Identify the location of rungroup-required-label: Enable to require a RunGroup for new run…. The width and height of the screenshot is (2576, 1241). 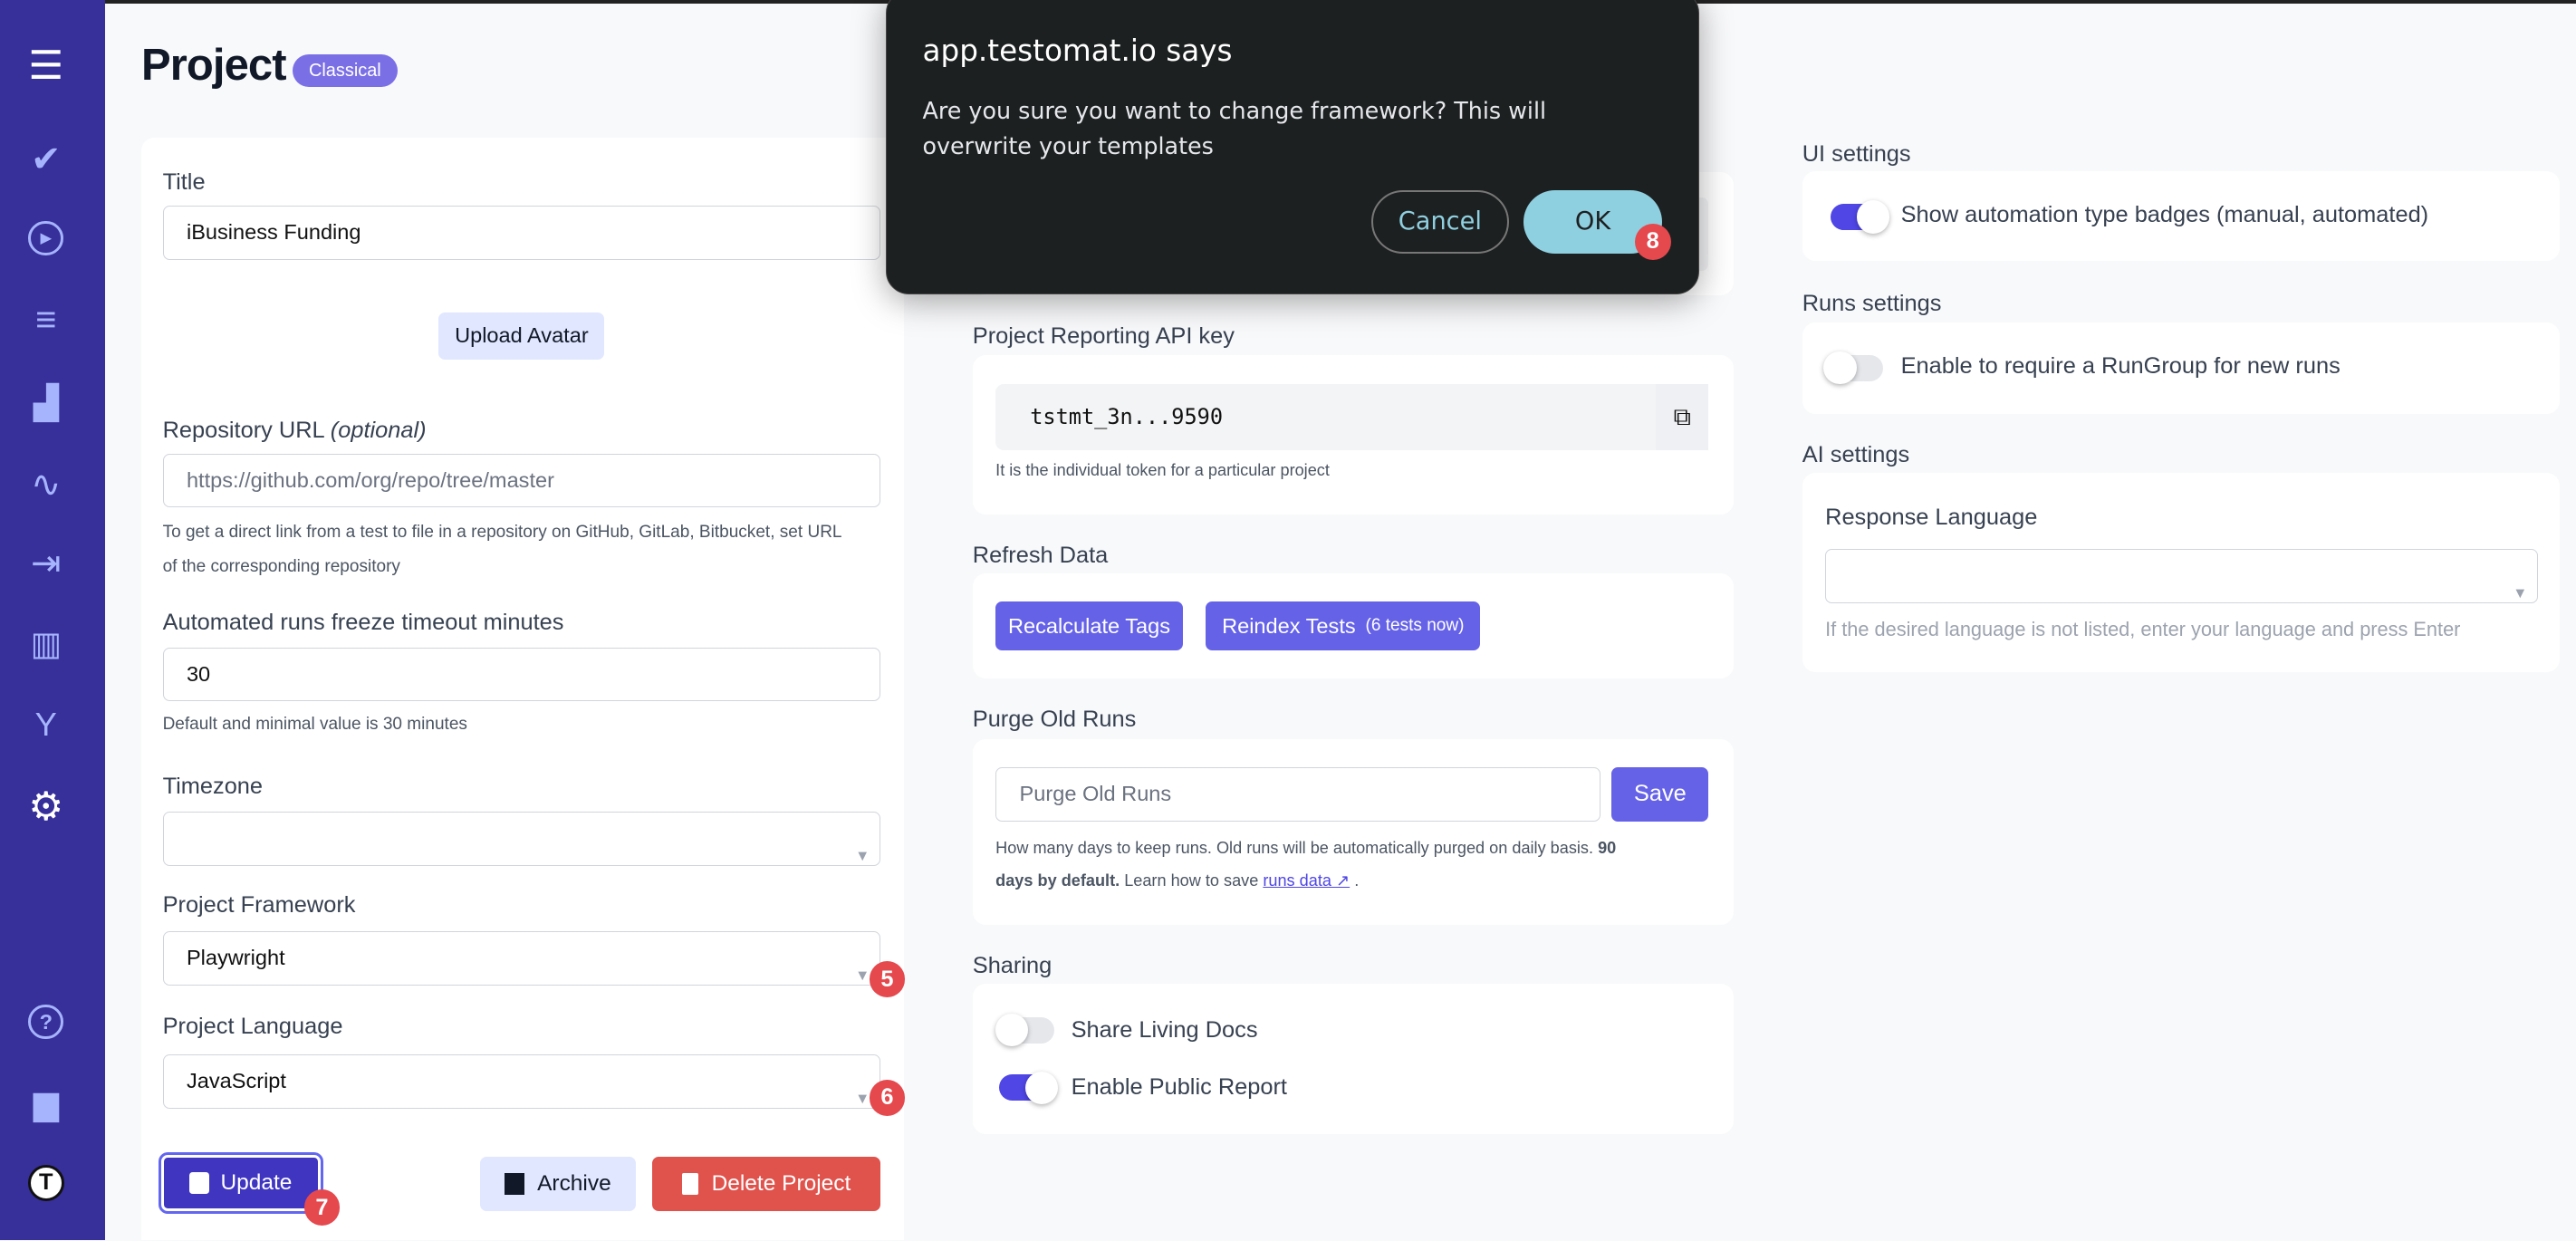
(2120, 365).